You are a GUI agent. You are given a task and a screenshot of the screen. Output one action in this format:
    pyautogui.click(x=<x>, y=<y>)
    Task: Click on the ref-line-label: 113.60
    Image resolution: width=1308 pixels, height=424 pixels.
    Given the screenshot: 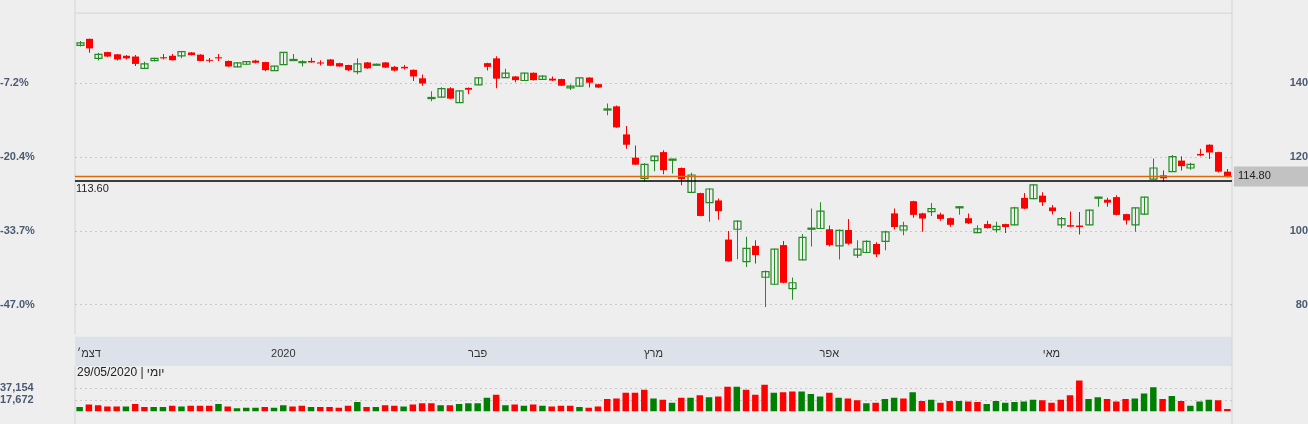 What is the action you would take?
    pyautogui.click(x=92, y=188)
    